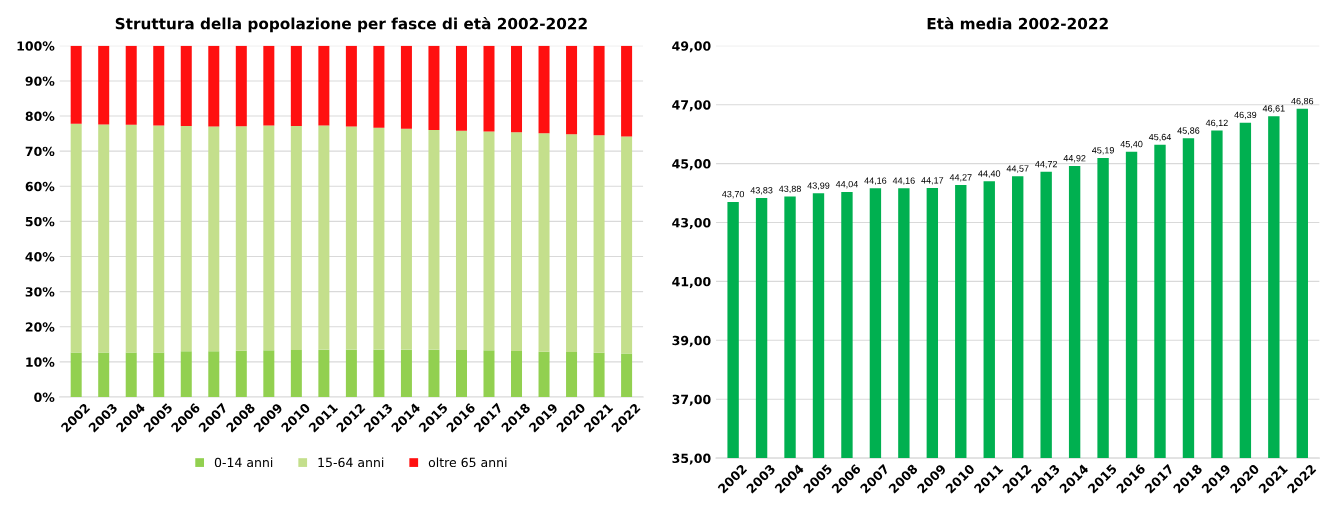  What do you see at coordinates (1216, 123) in the screenshot?
I see `data-label: 46,12` at bounding box center [1216, 123].